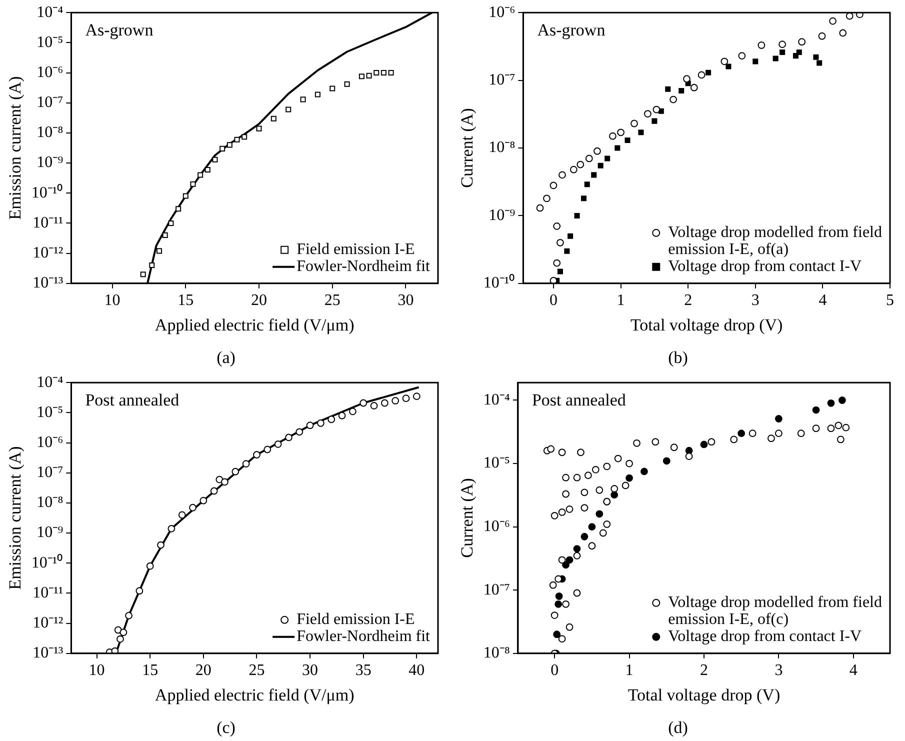  I want to click on legend-label: Voltage drop modelled from field emission I-E, of(a), so click(775, 241).